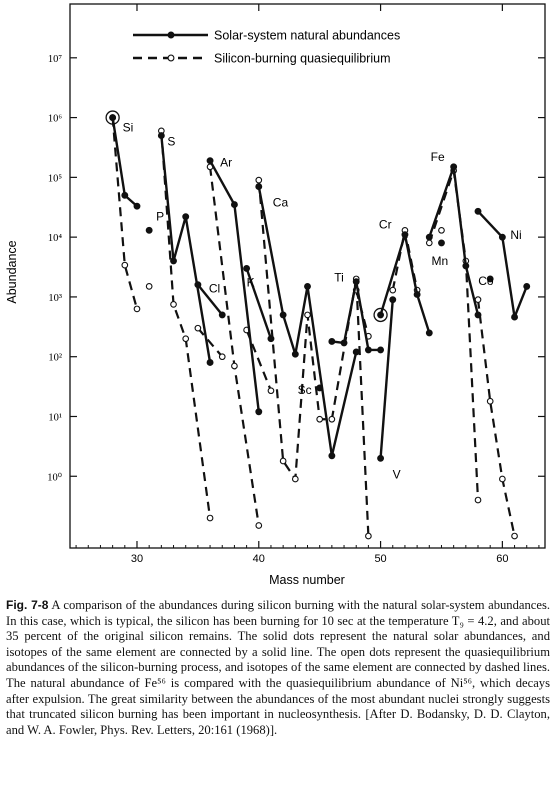 This screenshot has width=554, height=785. I want to click on dashed-line-ca, so click(313, 358).